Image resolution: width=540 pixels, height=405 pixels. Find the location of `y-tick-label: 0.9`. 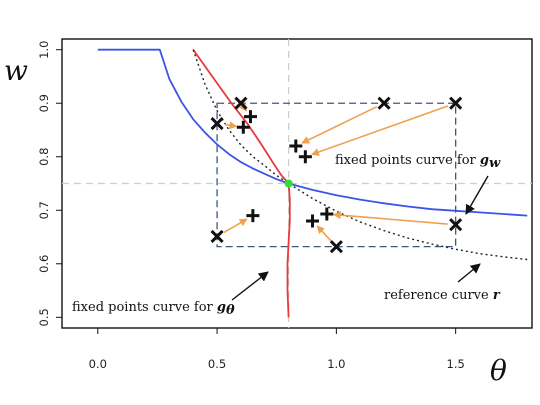

y-tick-label: 0.9 is located at coordinates (44, 103).